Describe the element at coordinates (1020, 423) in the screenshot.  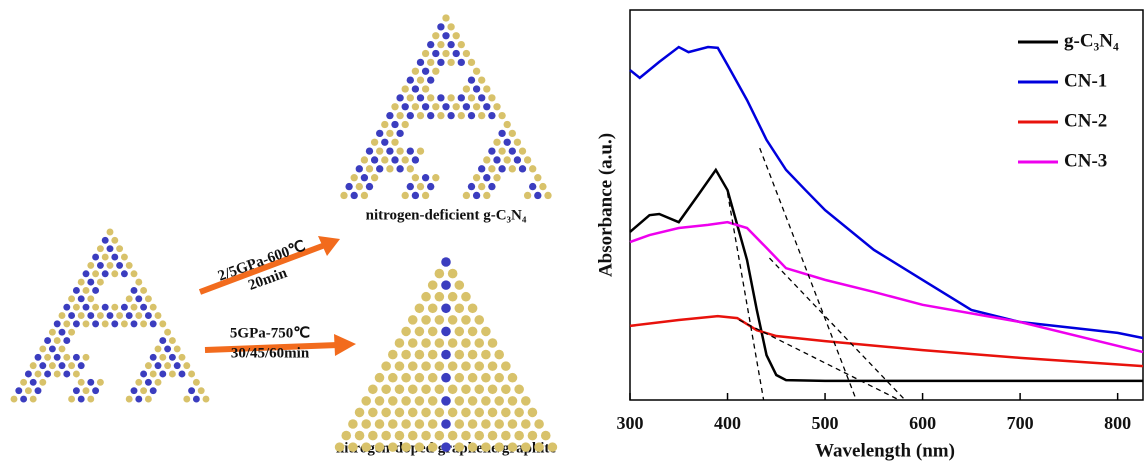
I see `x-tick-label: 700` at that location.